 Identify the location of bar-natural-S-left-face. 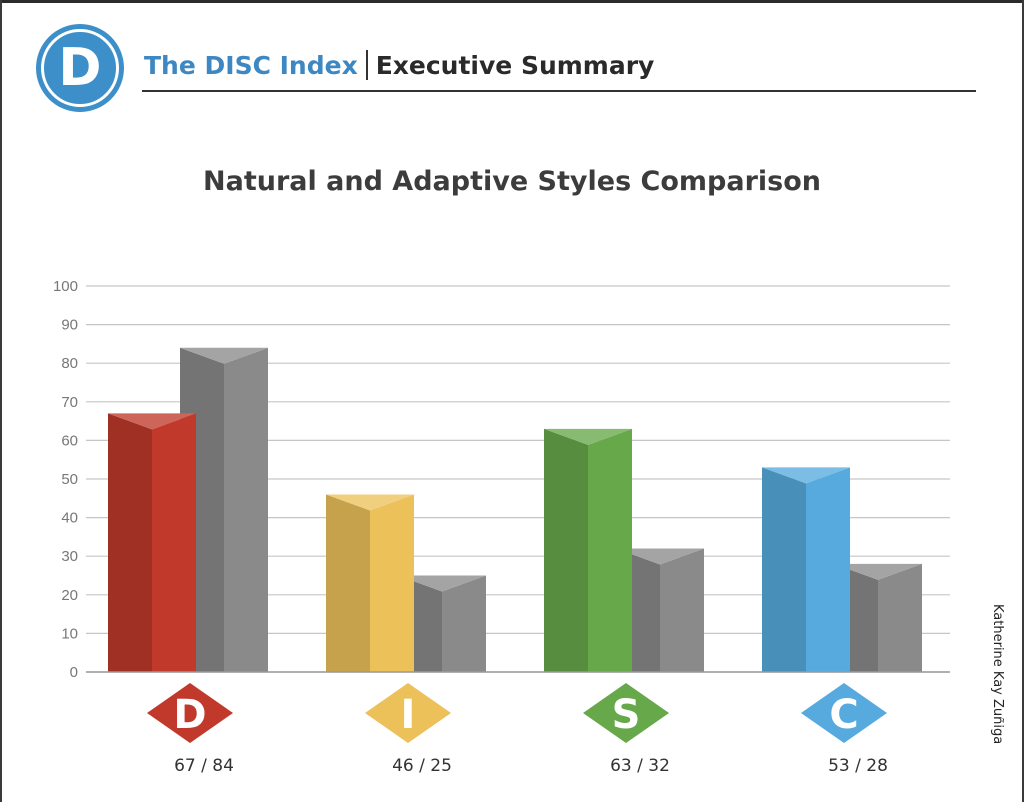
(566, 550).